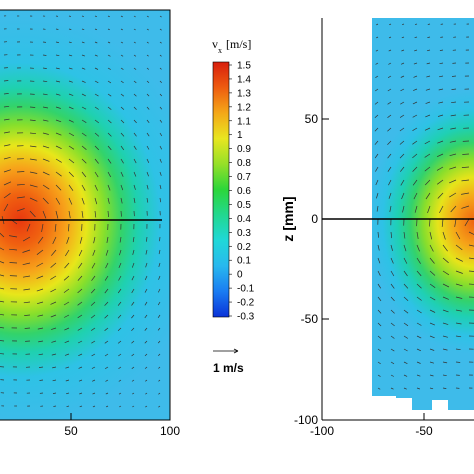 The height and width of the screenshot is (474, 474). What do you see at coordinates (228, 368) in the screenshot?
I see `reference-vector-label: 1 m/s` at bounding box center [228, 368].